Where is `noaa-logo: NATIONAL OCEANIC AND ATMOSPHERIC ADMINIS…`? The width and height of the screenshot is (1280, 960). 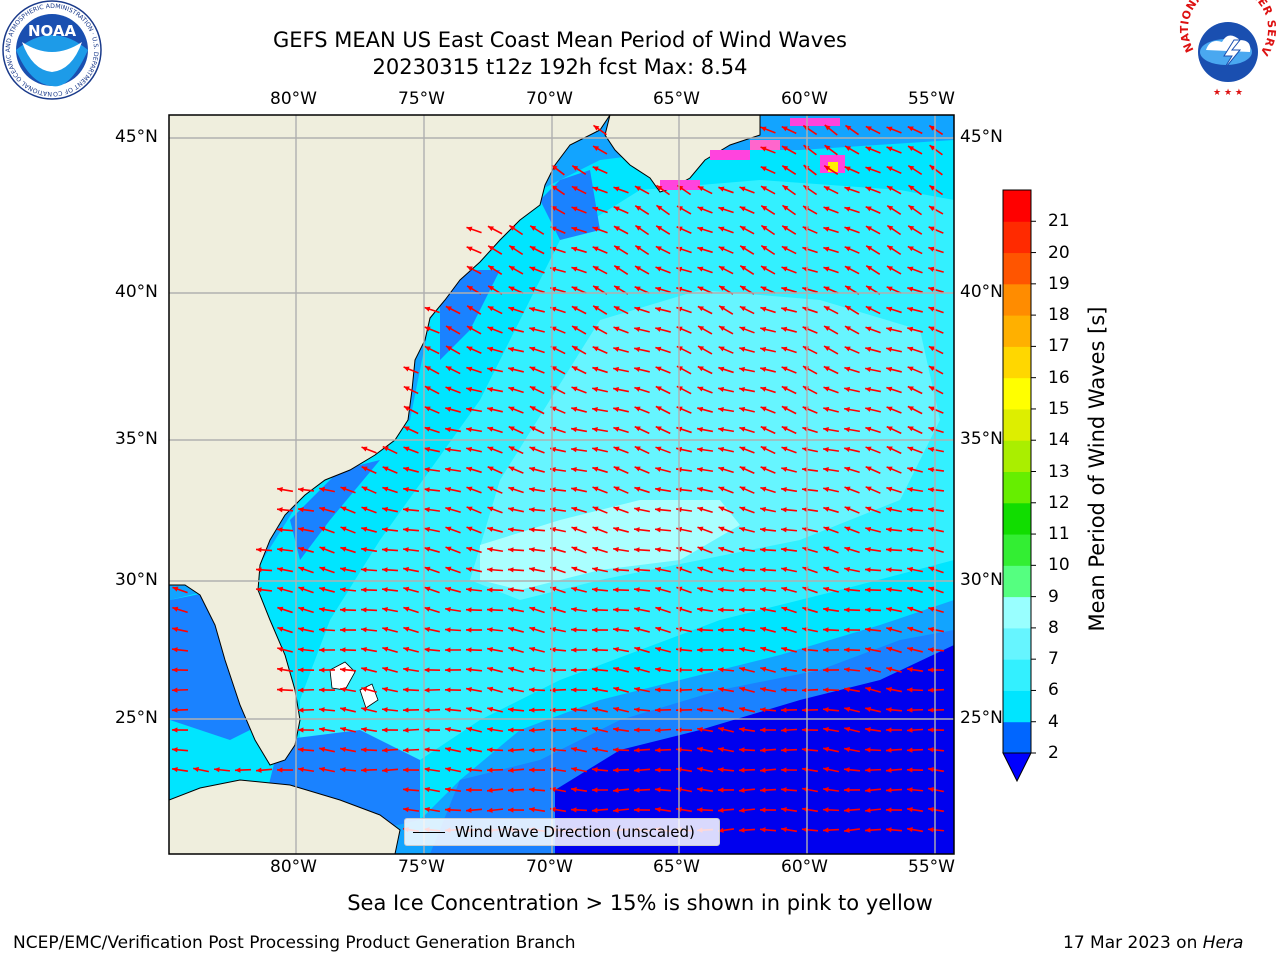 noaa-logo: NATIONAL OCEANIC AND ATMOSPHERIC ADMINIS… is located at coordinates (51, 50).